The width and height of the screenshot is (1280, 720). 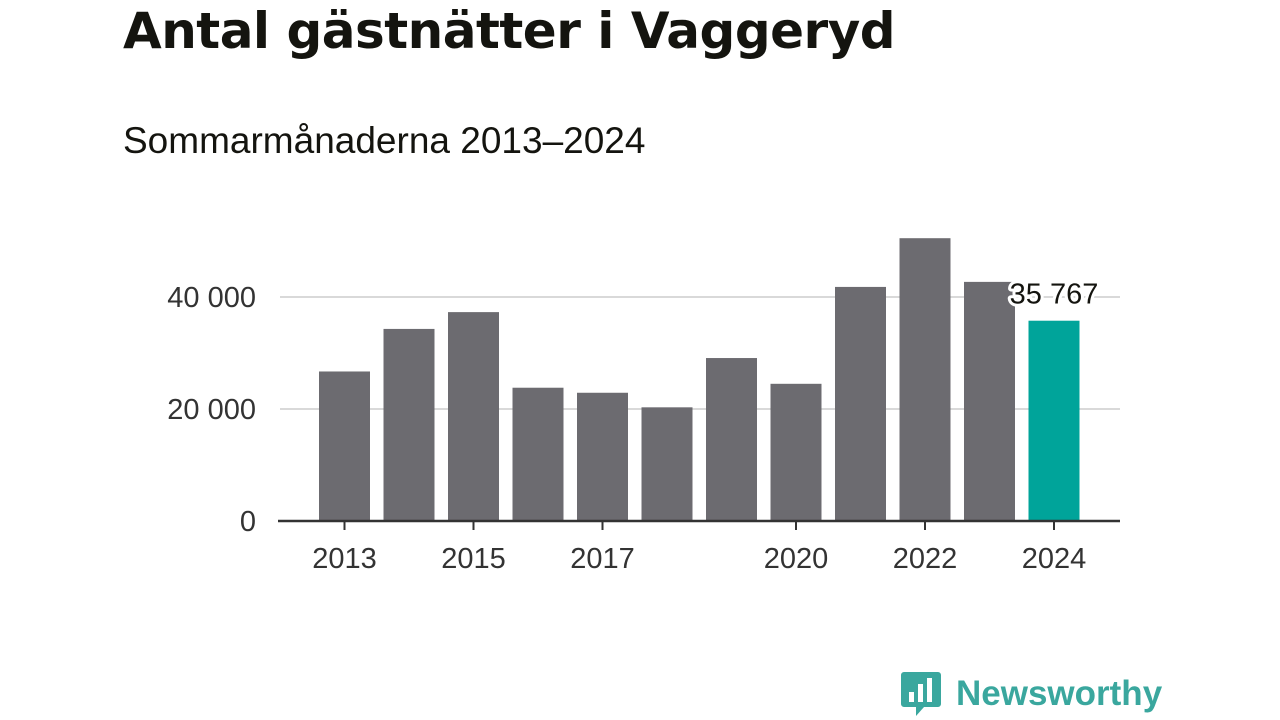 What do you see at coordinates (344, 559) in the screenshot?
I see `x-tick-label: 2013` at bounding box center [344, 559].